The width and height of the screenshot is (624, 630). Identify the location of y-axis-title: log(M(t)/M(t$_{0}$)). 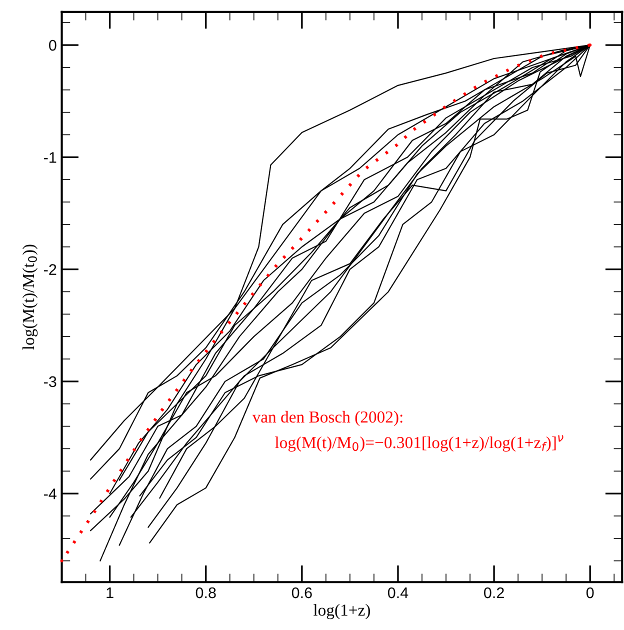
(30, 297).